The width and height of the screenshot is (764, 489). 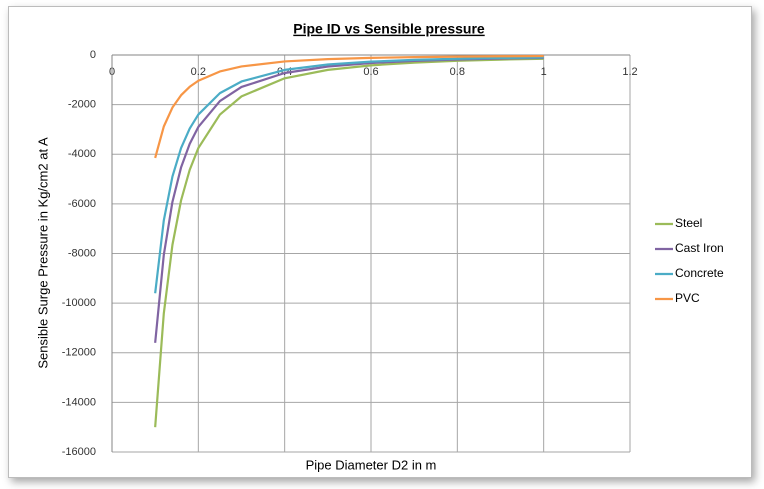 What do you see at coordinates (699, 273) in the screenshot?
I see `legend-label: Concrete` at bounding box center [699, 273].